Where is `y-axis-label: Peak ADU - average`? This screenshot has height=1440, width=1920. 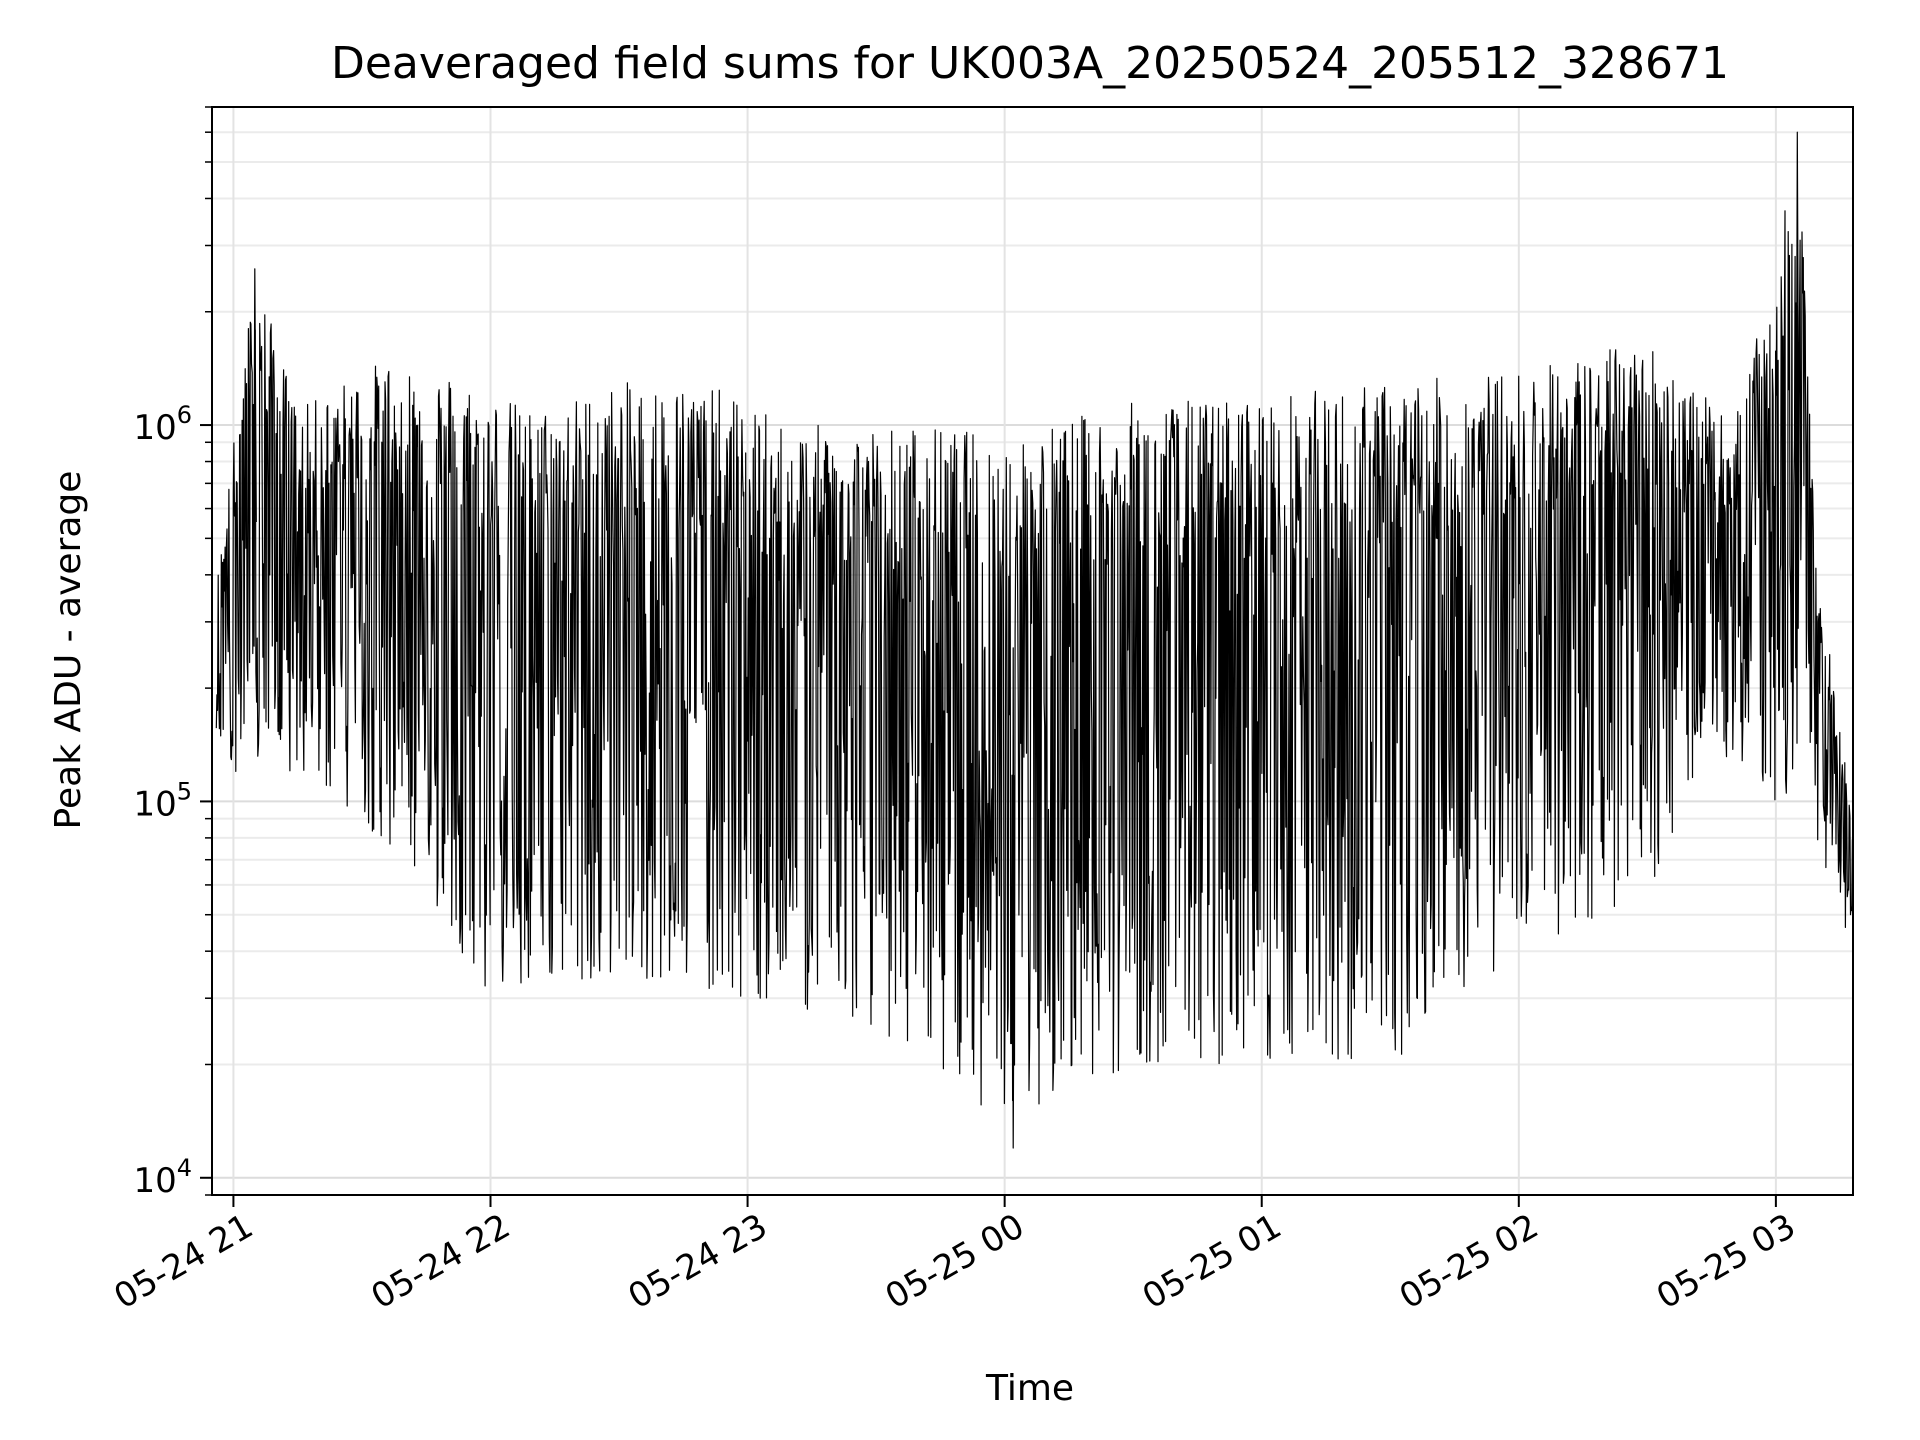 y-axis-label: Peak ADU - average is located at coordinates (68, 650).